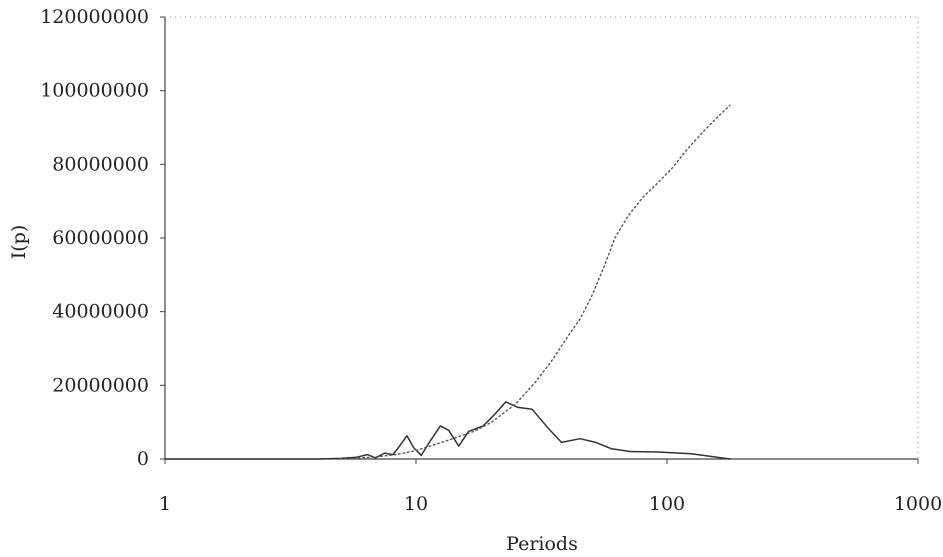 The width and height of the screenshot is (943, 557). I want to click on y-tick-label: 40000000, so click(100, 312).